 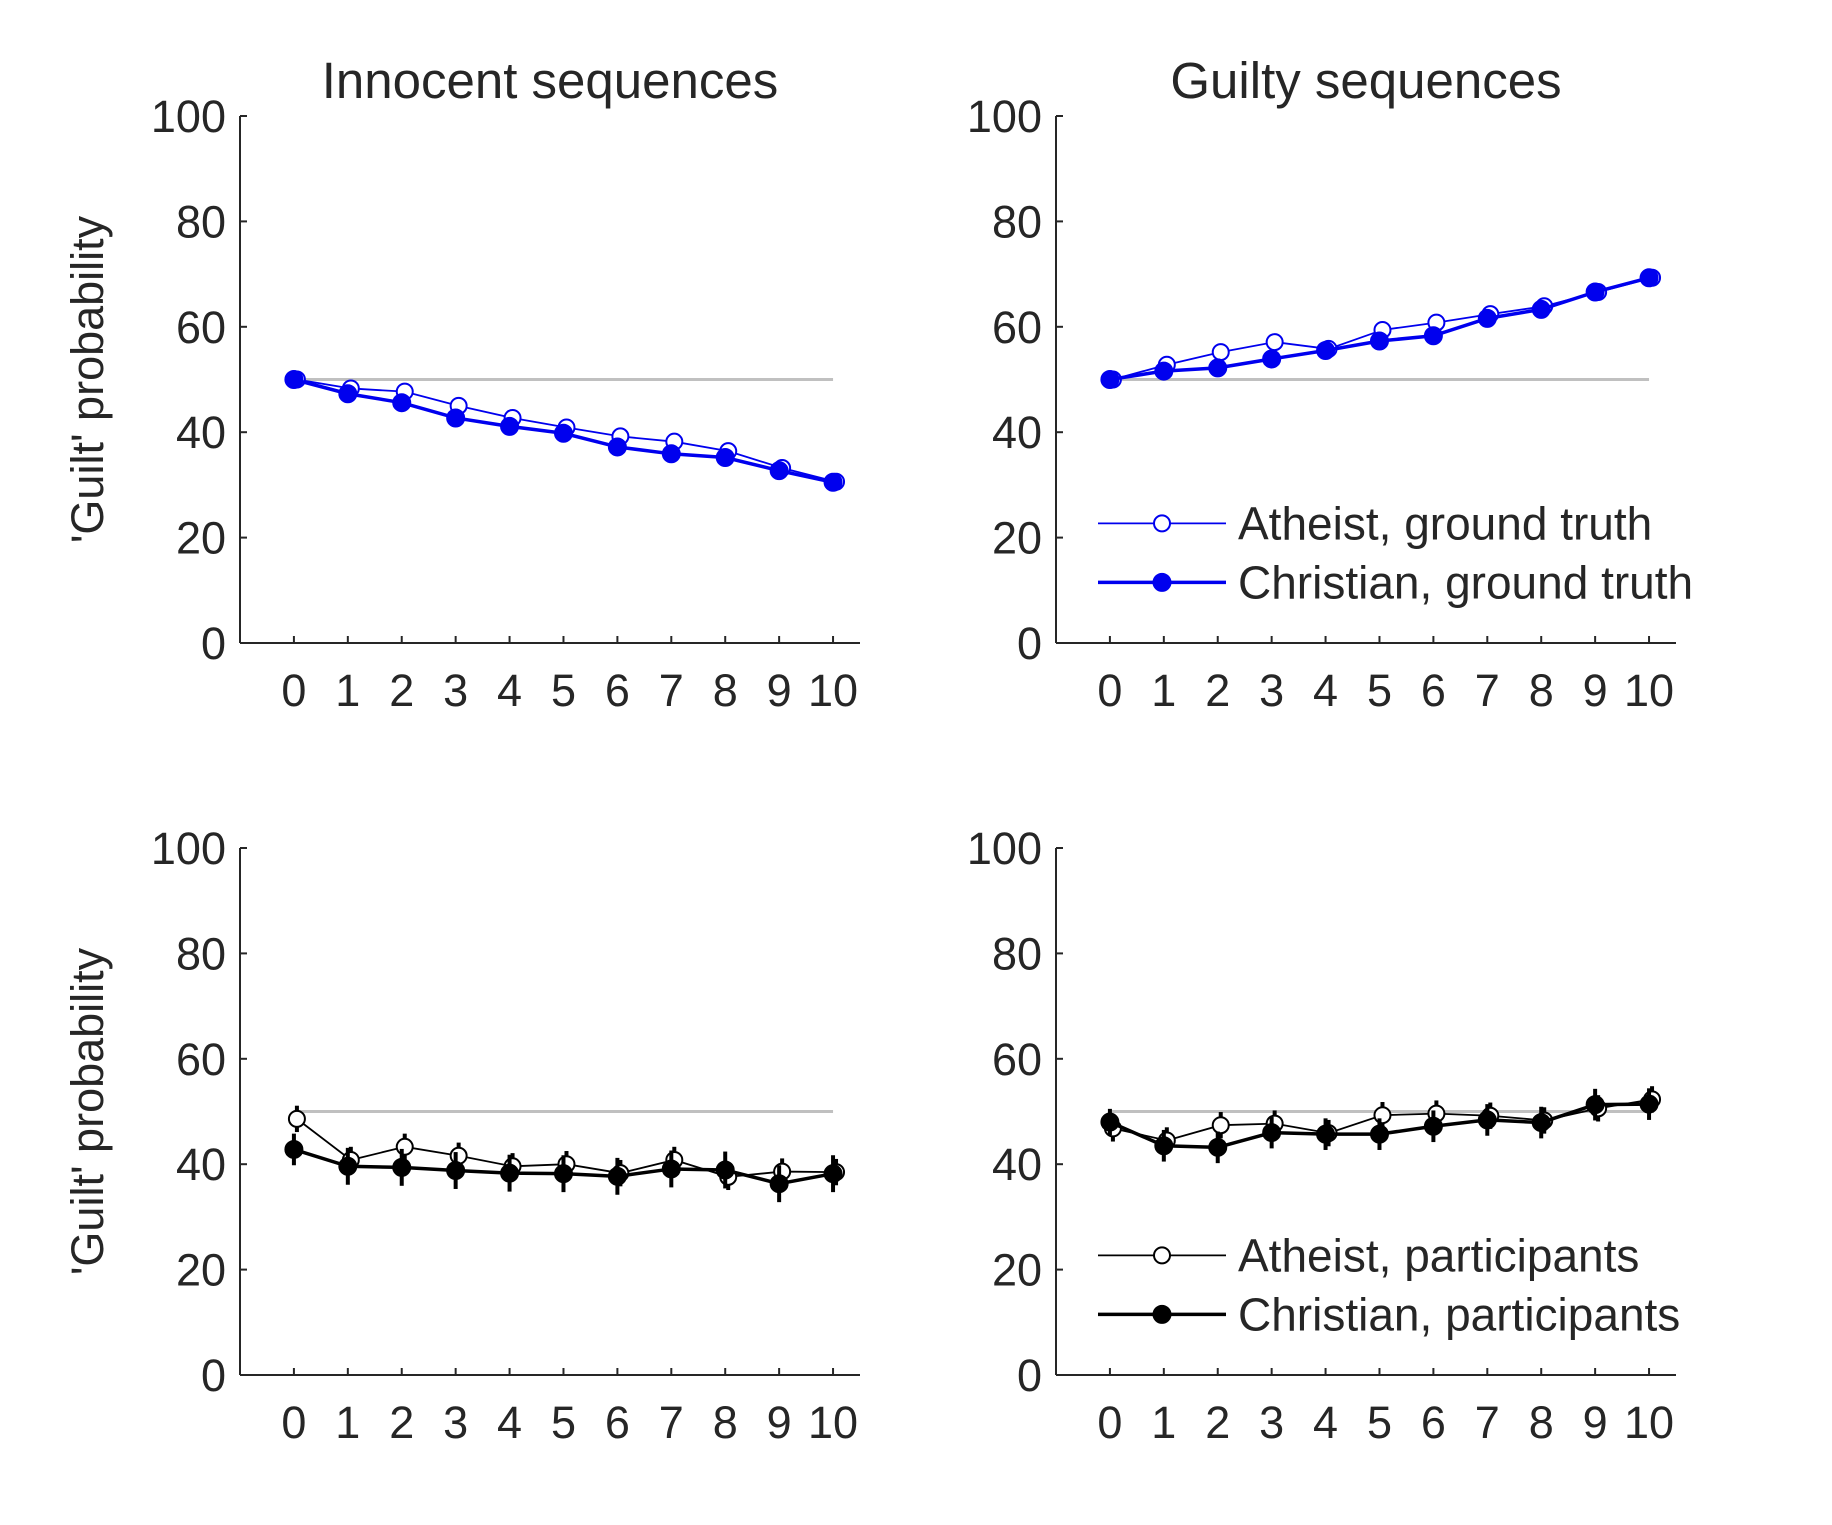 What do you see at coordinates (1438, 1255) in the screenshot?
I see `legend-label: Atheist, participants` at bounding box center [1438, 1255].